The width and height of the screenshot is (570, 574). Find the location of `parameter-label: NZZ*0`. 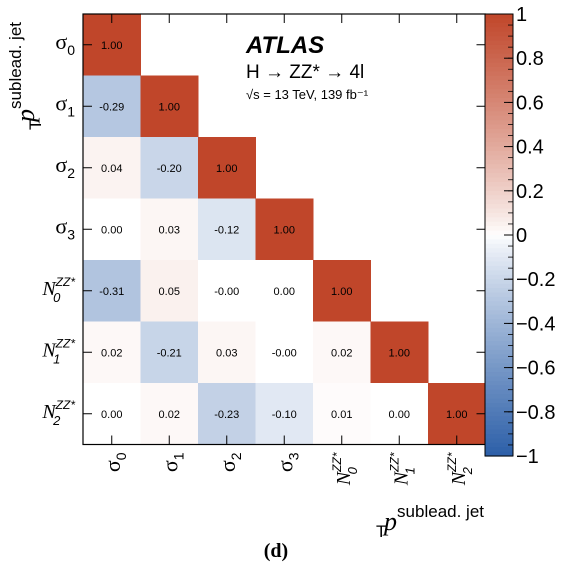

parameter-label: NZZ*0 is located at coordinates (58, 290).